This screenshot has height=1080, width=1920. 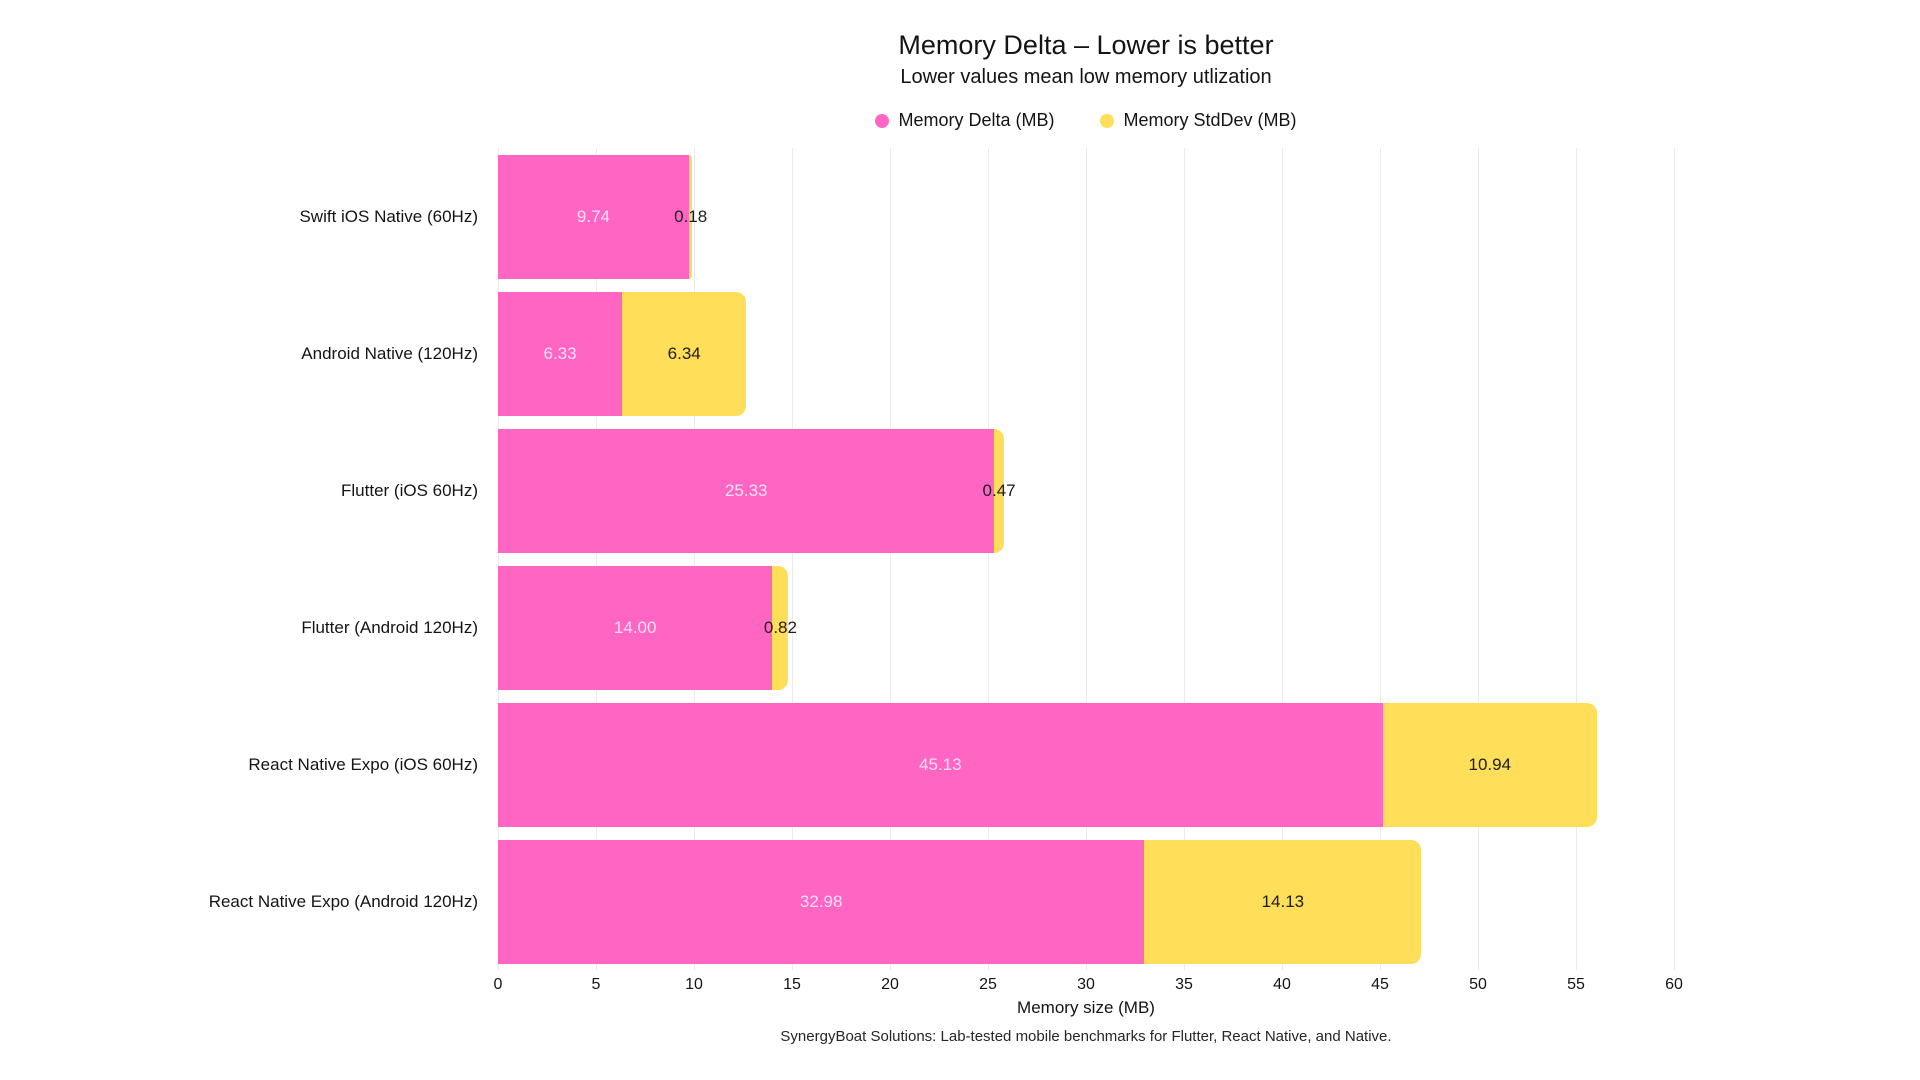 I want to click on bar-value-label: 32.98, so click(x=821, y=901).